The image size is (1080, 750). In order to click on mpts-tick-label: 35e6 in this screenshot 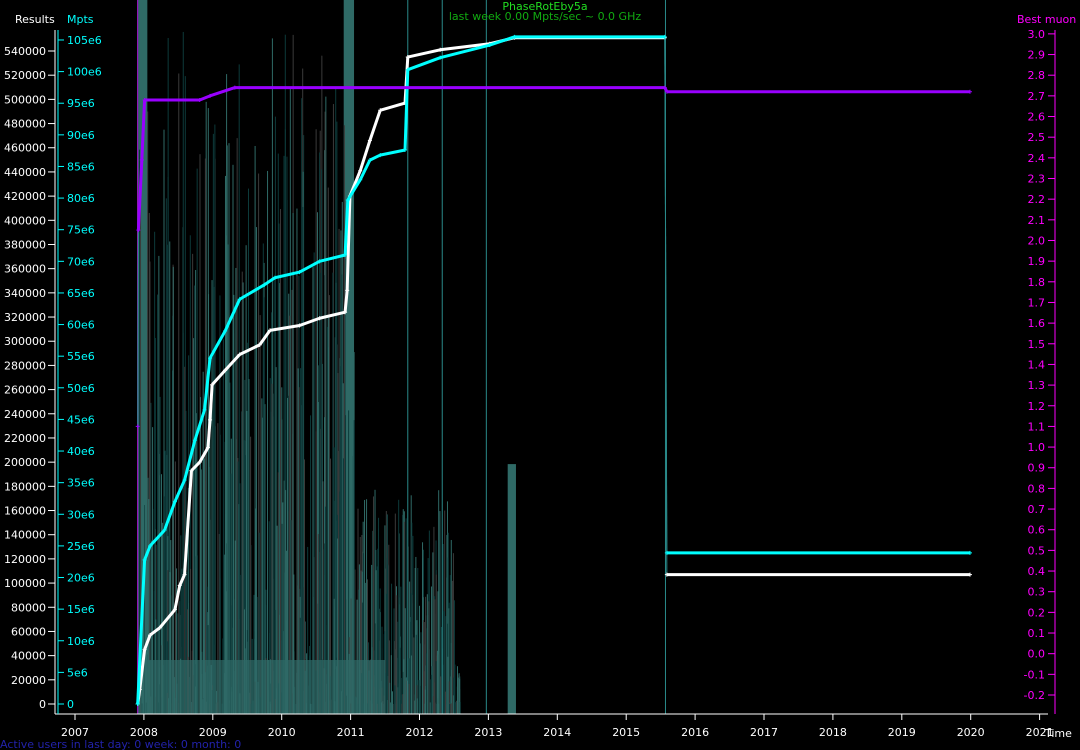, I will do `click(81, 483)`.